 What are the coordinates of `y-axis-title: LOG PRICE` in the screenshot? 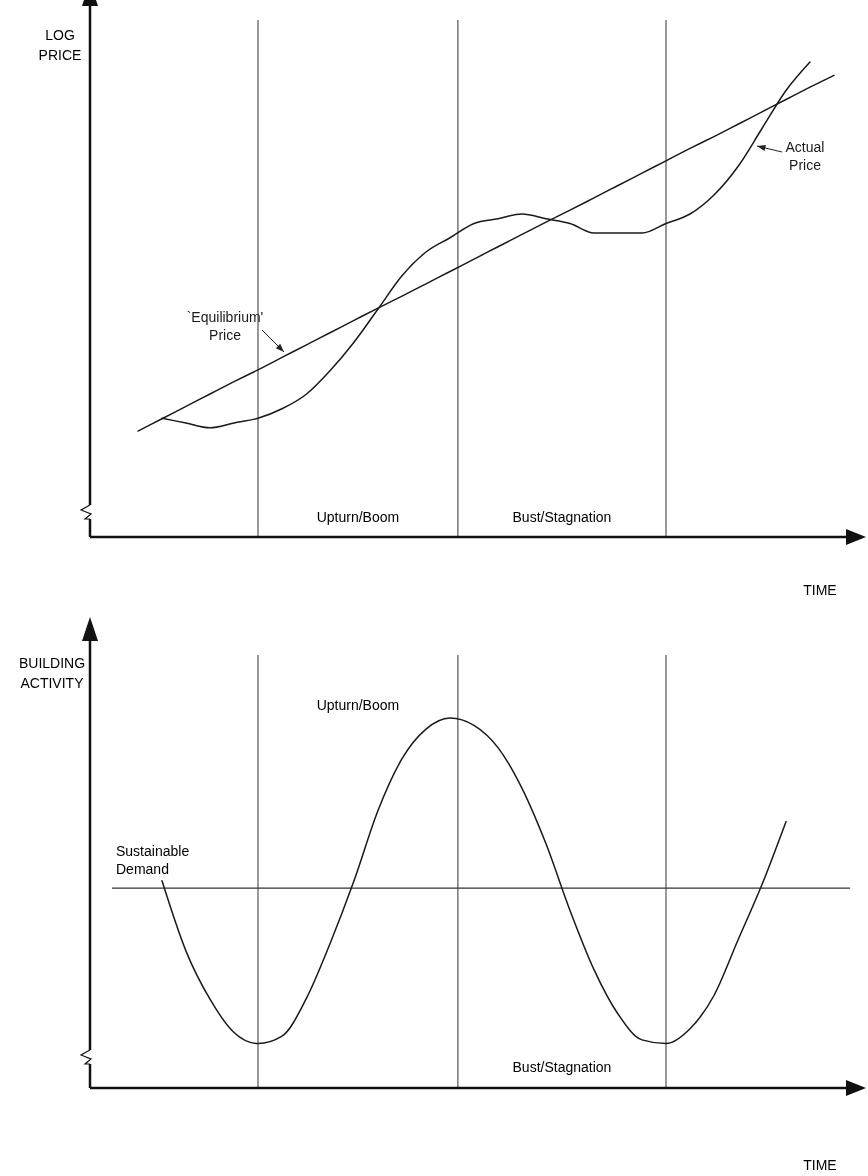 It's located at (60, 45).